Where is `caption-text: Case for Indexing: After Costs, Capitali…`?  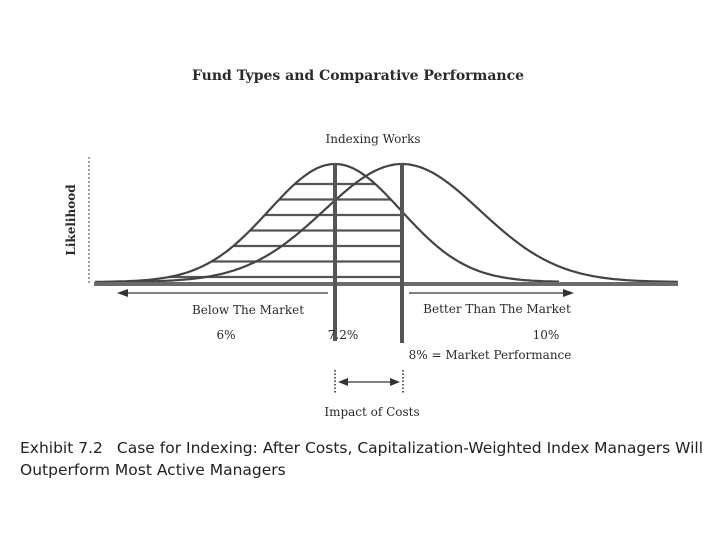 caption-text: Case for Indexing: After Costs, Capitali… is located at coordinates (362, 459).